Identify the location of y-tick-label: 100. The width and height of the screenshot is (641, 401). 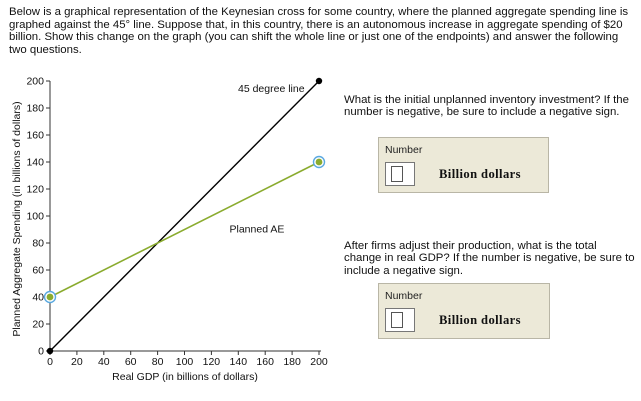
(35, 217).